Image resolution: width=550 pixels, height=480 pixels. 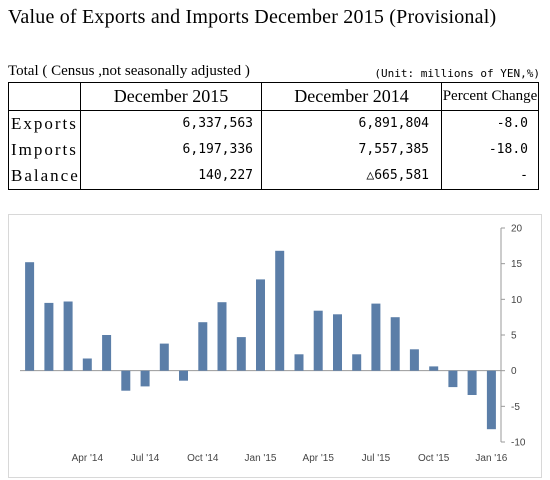 What do you see at coordinates (44, 96) in the screenshot?
I see `header-blank` at bounding box center [44, 96].